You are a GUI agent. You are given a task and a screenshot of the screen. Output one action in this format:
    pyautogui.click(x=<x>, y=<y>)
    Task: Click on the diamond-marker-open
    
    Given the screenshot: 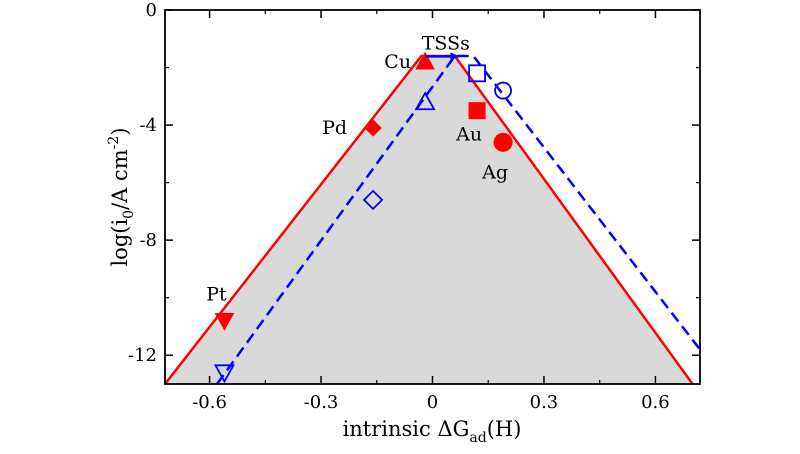 What is the action you would take?
    pyautogui.click(x=373, y=200)
    